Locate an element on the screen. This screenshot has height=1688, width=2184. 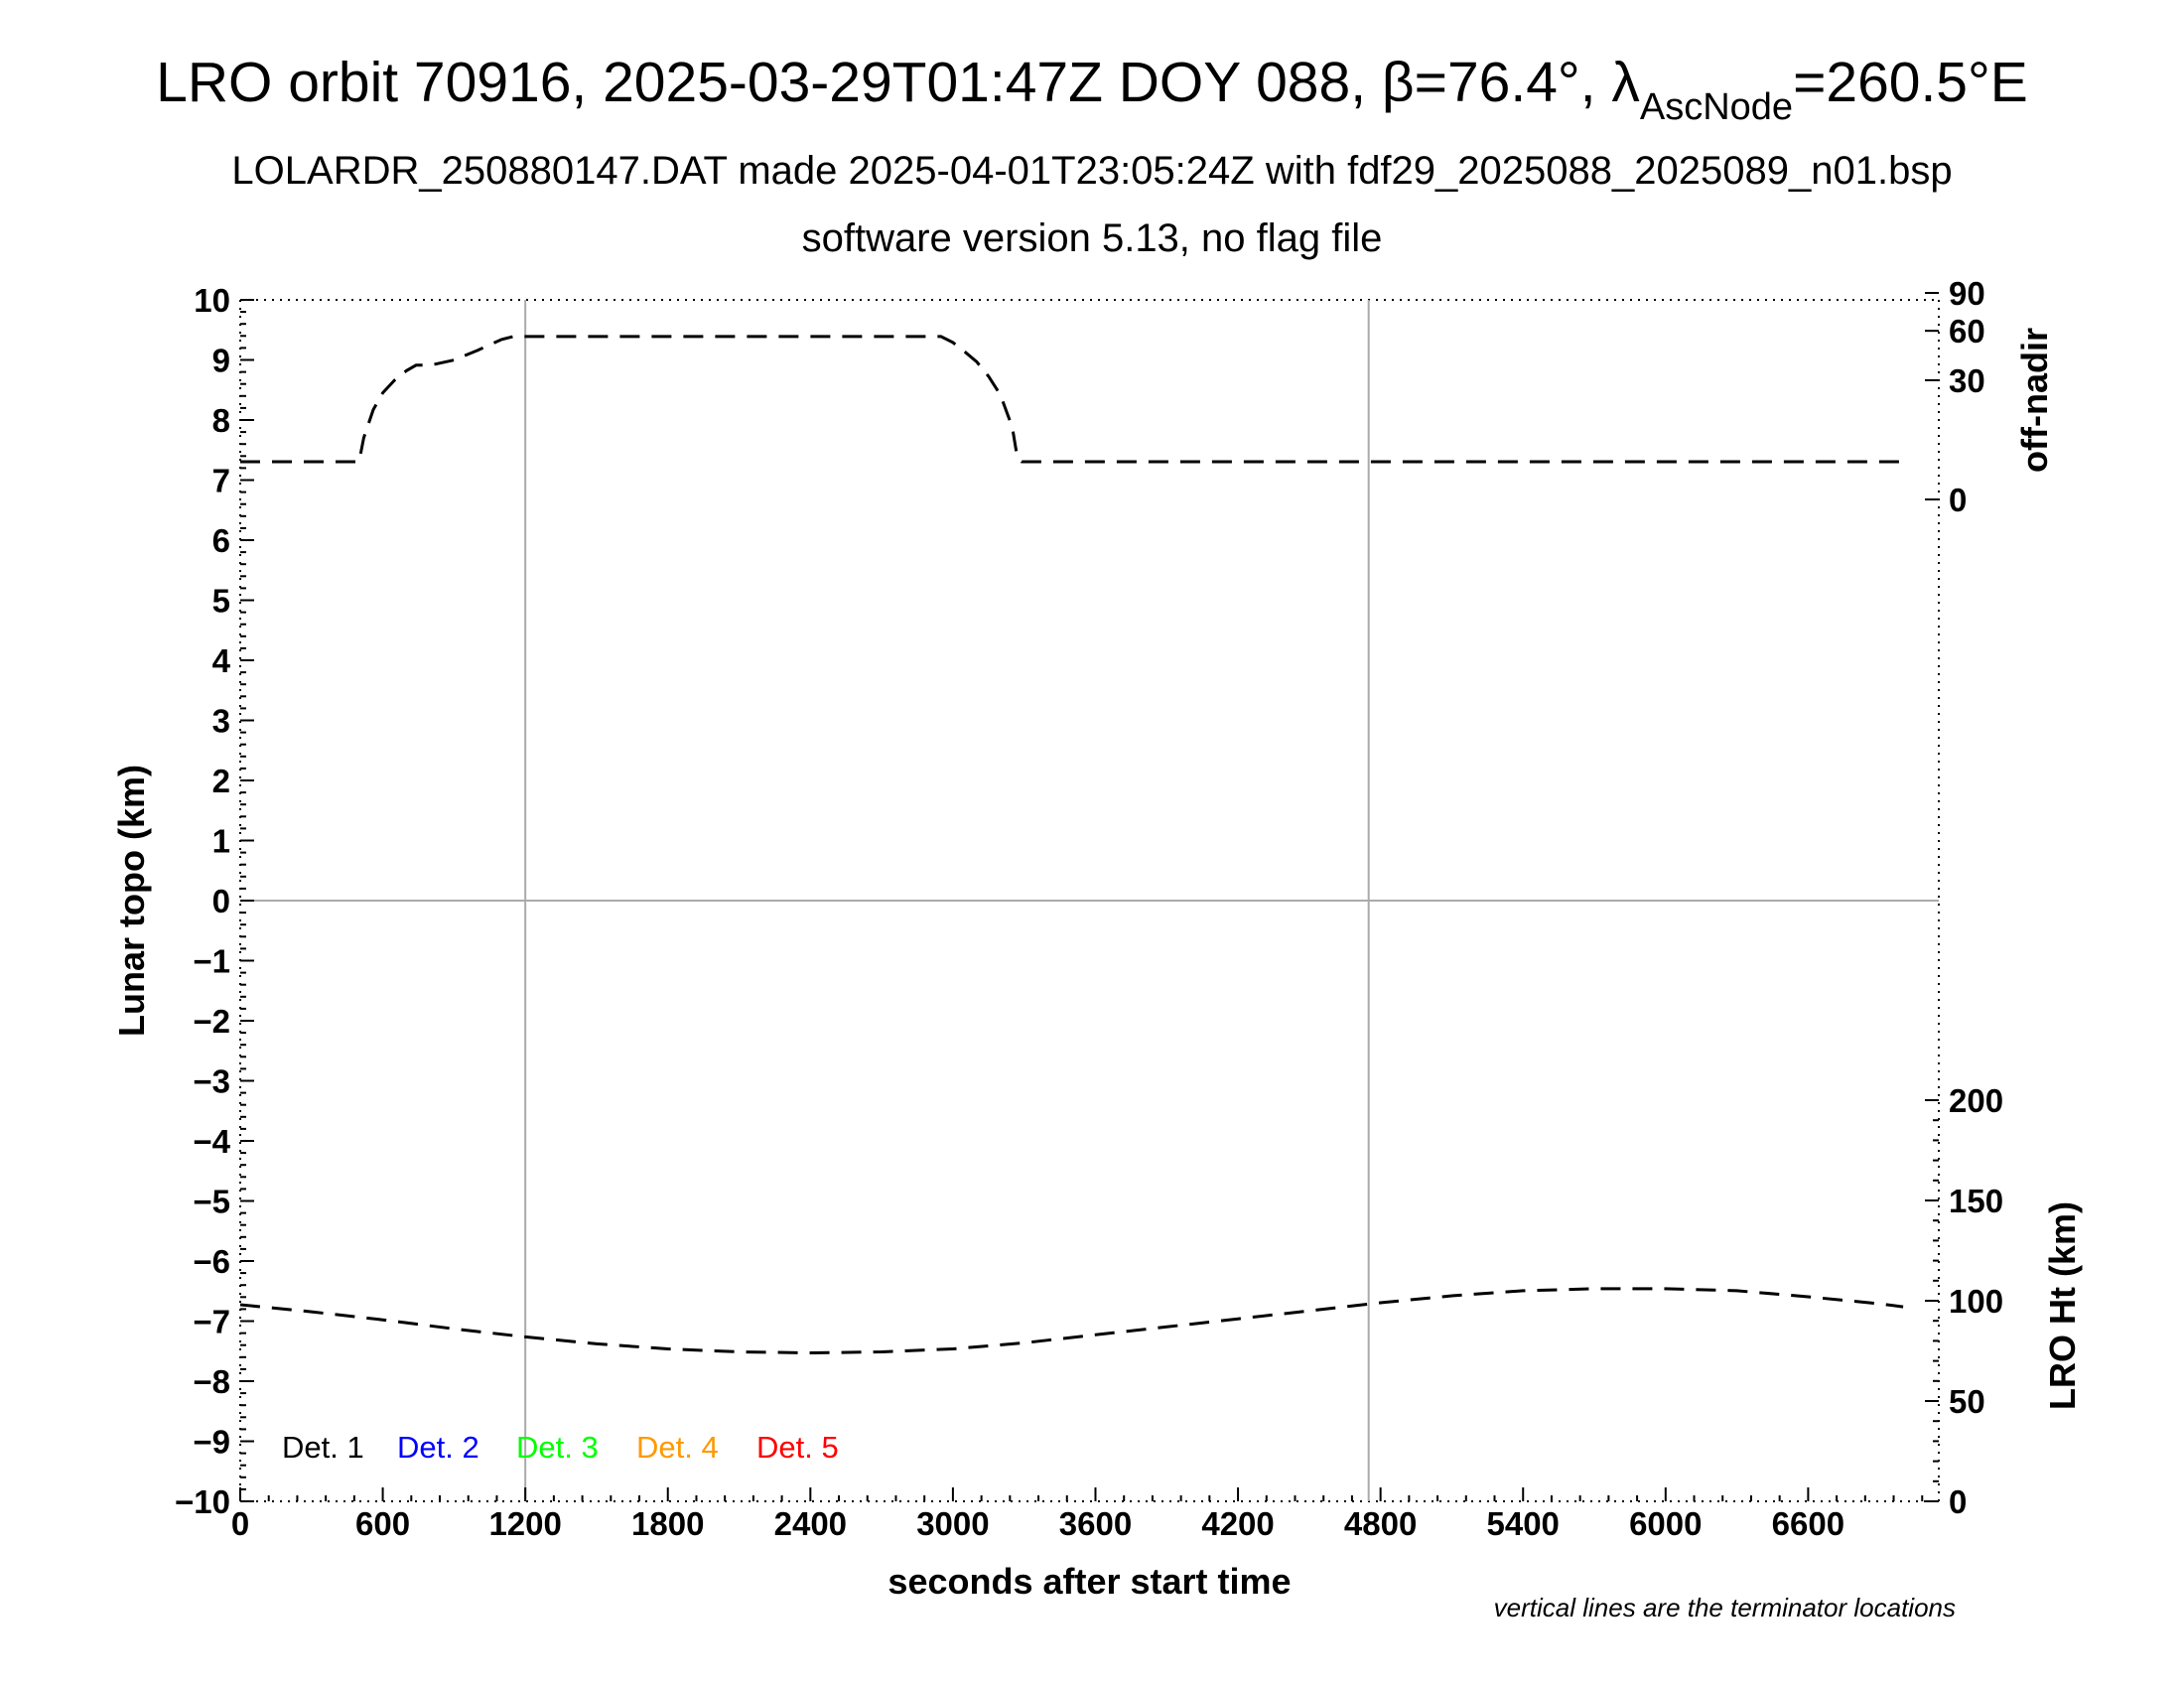
x-tick-label: 1800 is located at coordinates (667, 1523).